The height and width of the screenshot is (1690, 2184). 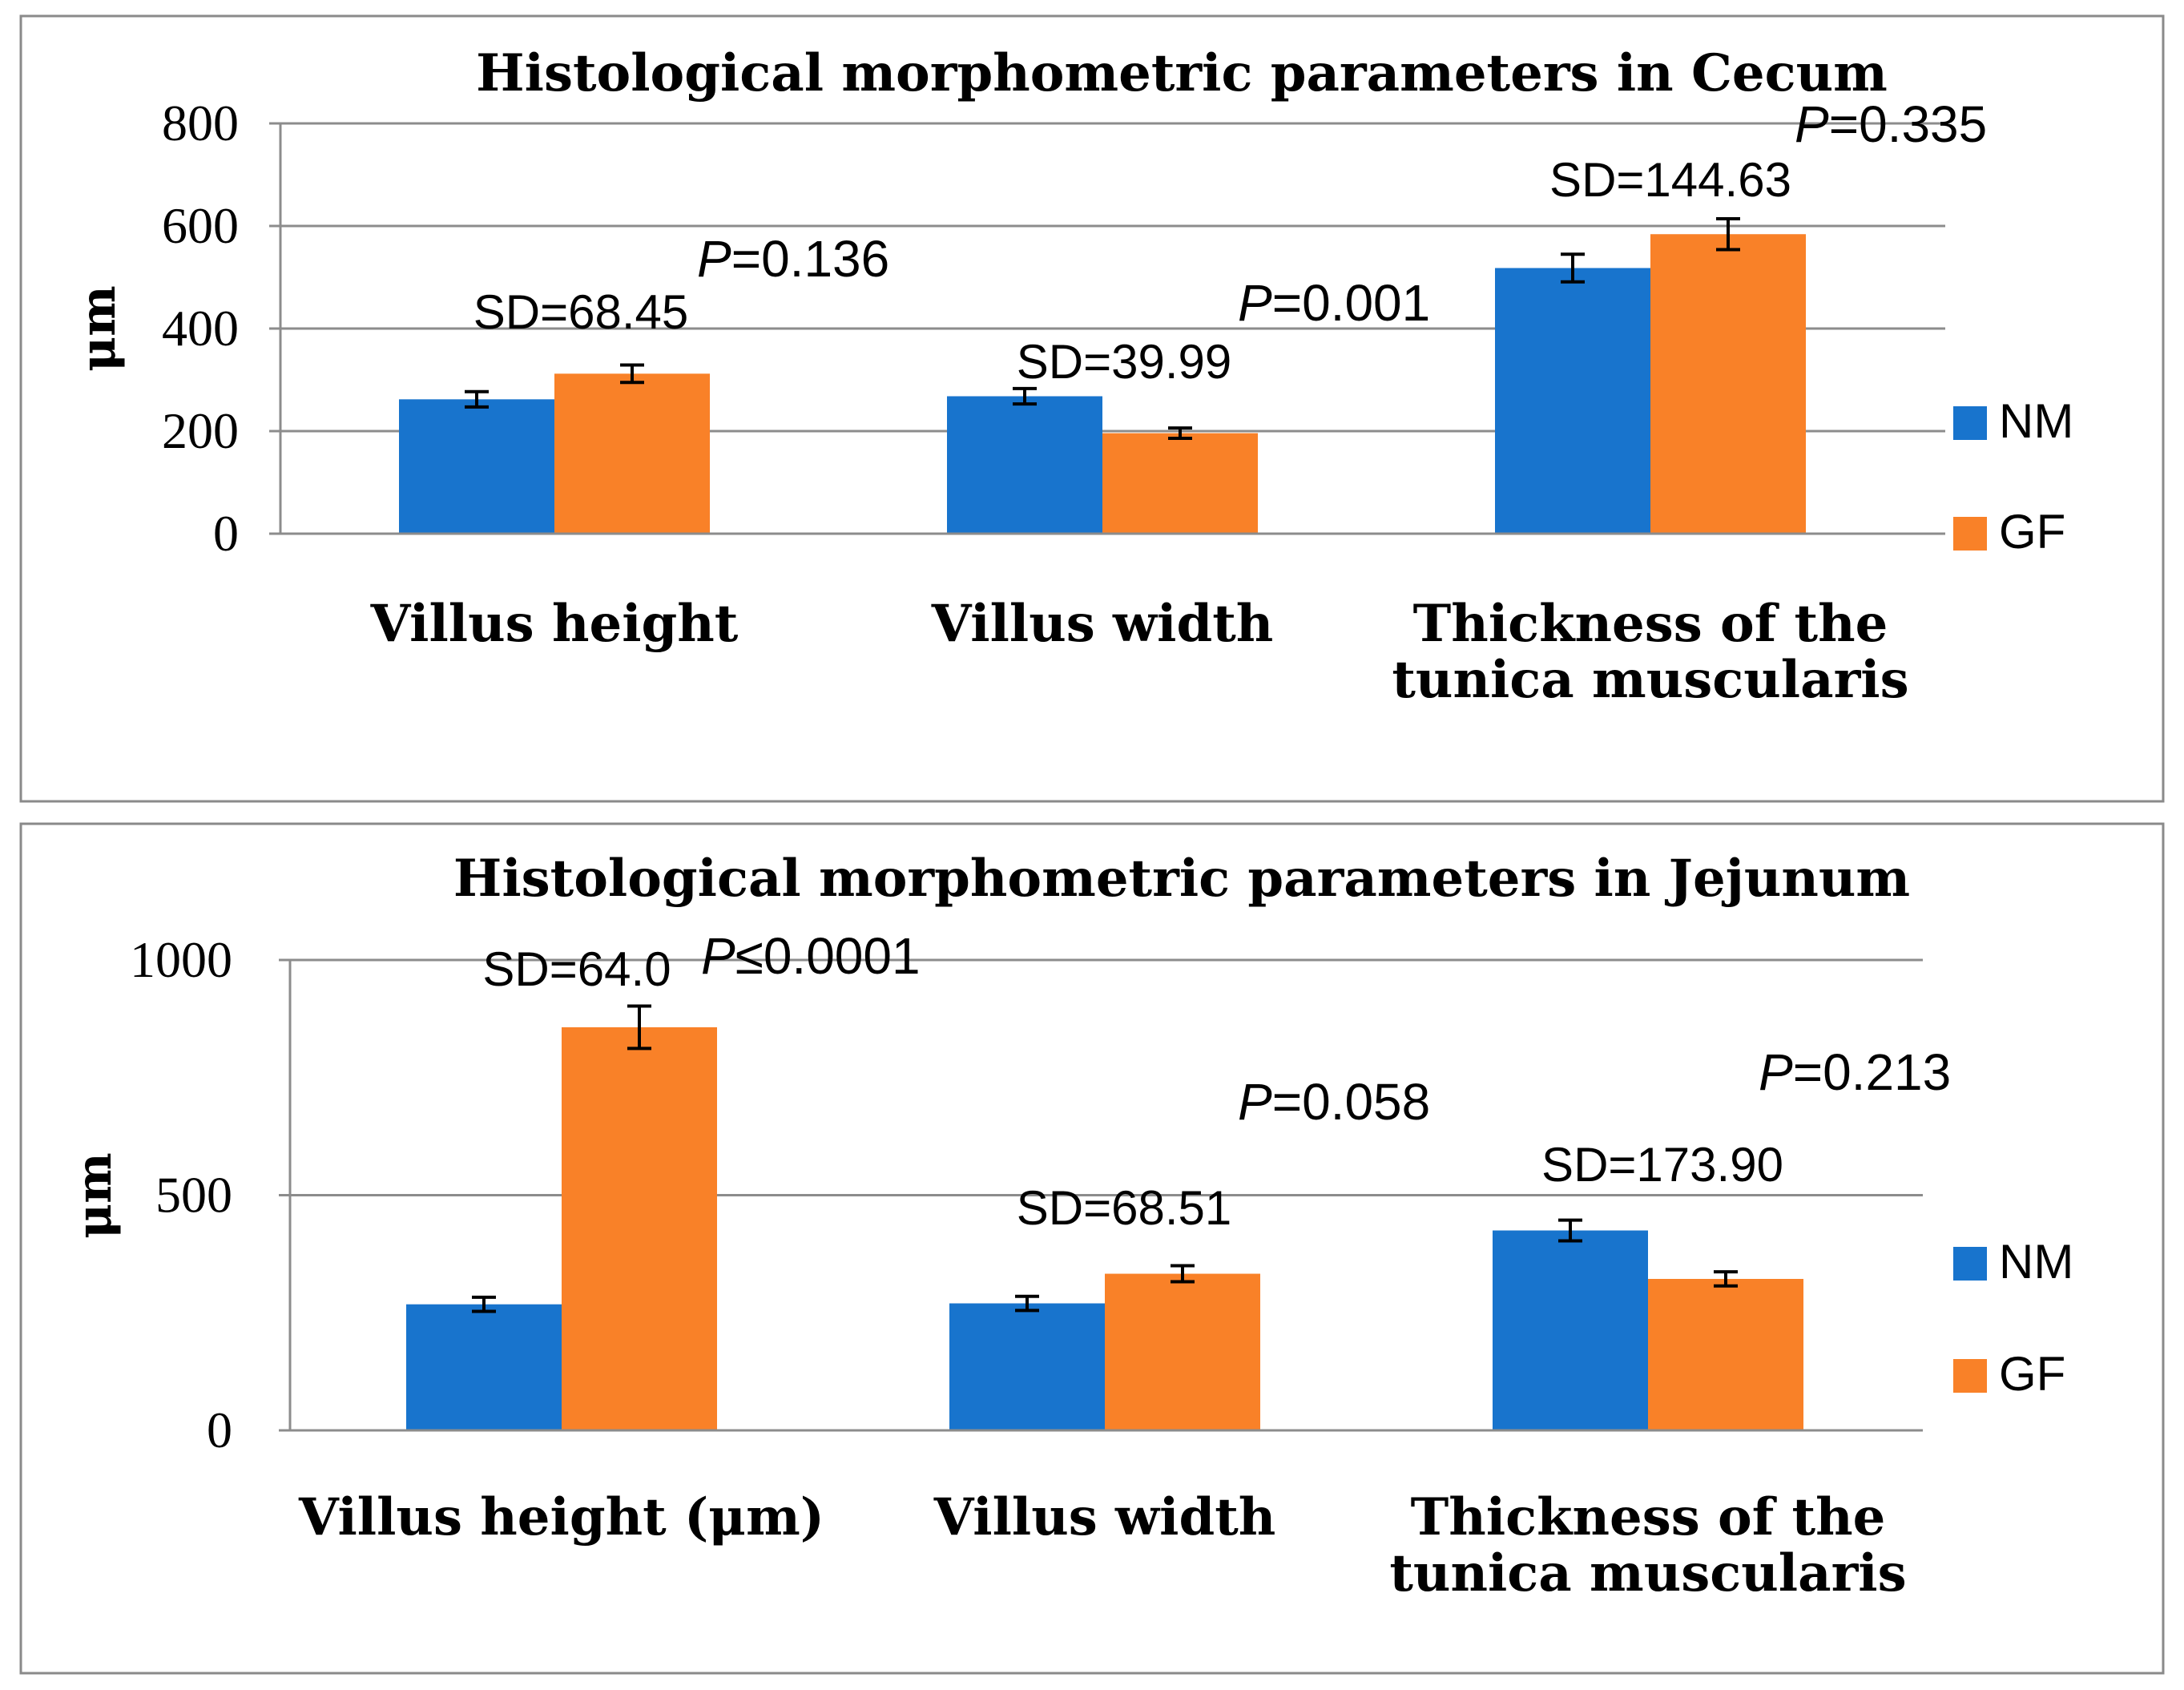 I want to click on sd-label: SD=144.63, so click(x=1670, y=180).